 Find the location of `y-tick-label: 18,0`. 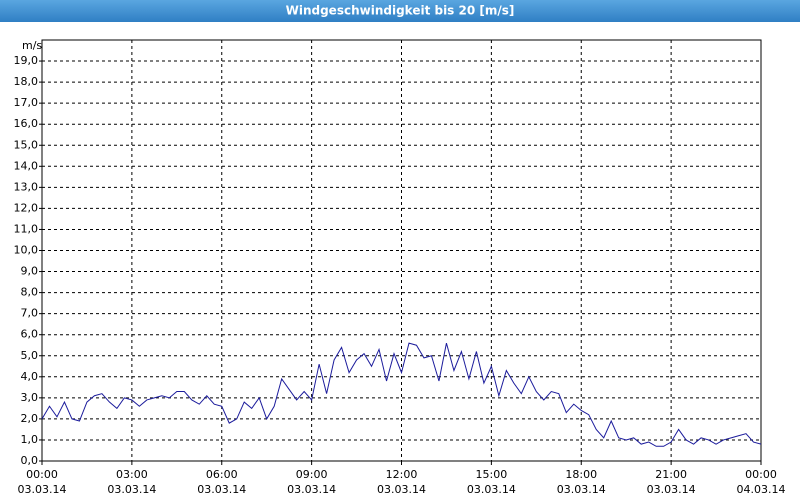

y-tick-label: 18,0 is located at coordinates (26, 81).